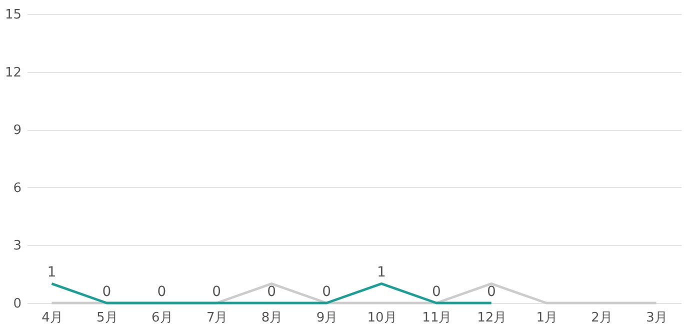 The width and height of the screenshot is (685, 330). Describe the element at coordinates (657, 318) in the screenshot. I see `x-tick-label: 3月` at that location.